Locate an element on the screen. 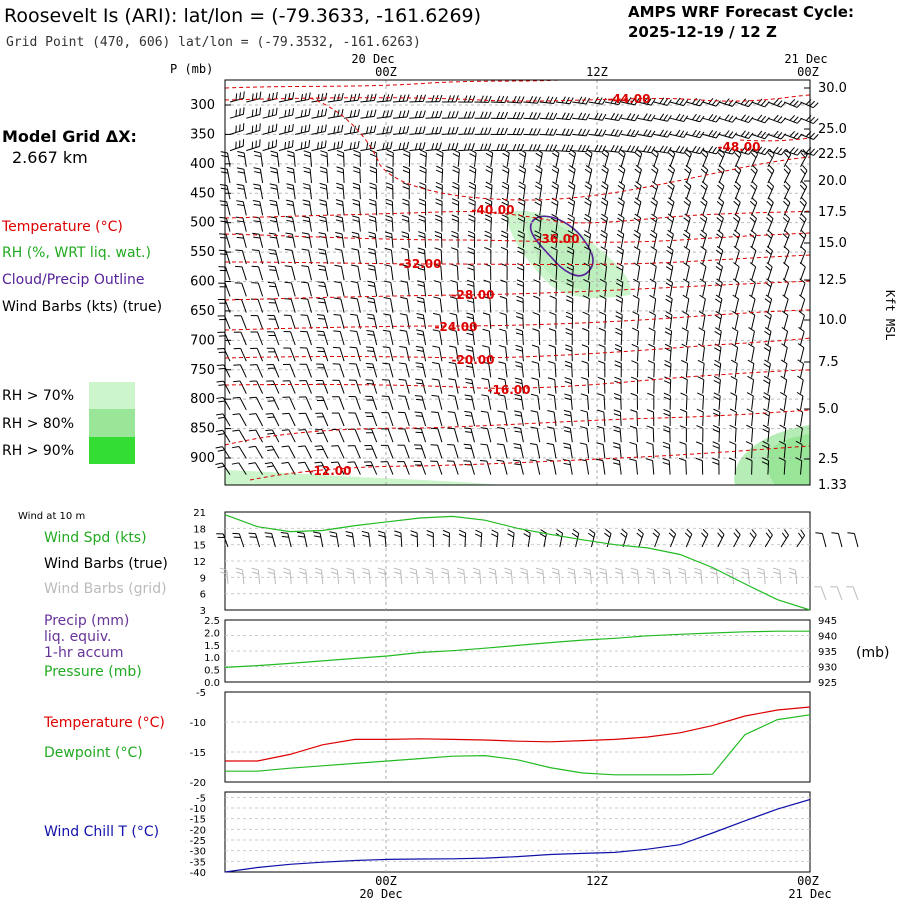 The width and height of the screenshot is (900, 904). pressure-tick-label: 700 is located at coordinates (202, 340).